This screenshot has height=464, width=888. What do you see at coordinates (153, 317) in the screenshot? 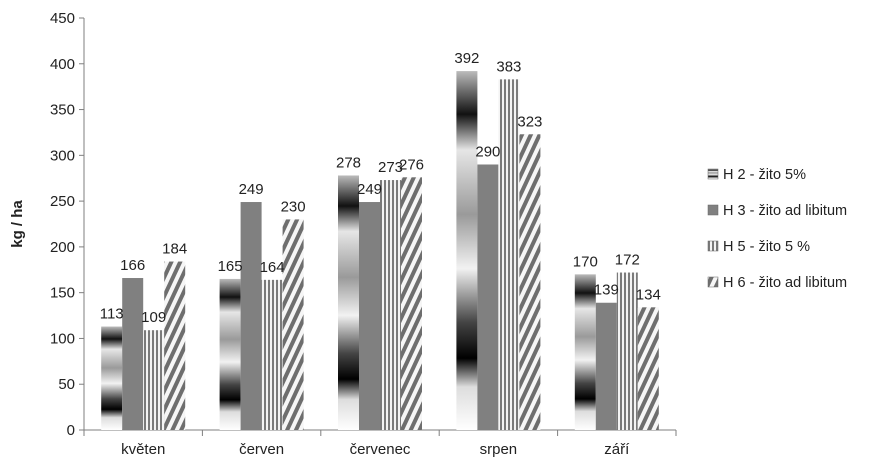
I see `data-label: 109` at bounding box center [153, 317].